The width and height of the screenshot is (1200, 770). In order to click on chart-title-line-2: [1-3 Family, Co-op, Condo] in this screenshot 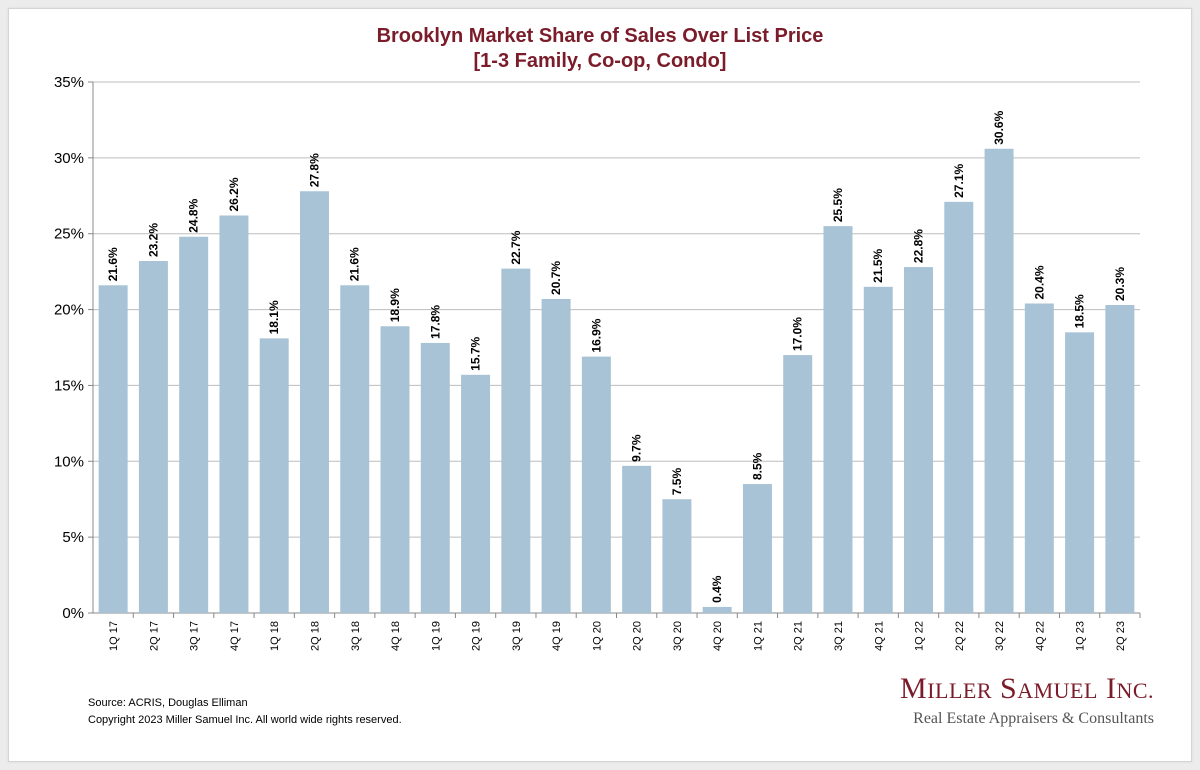, I will do `click(600, 61)`.